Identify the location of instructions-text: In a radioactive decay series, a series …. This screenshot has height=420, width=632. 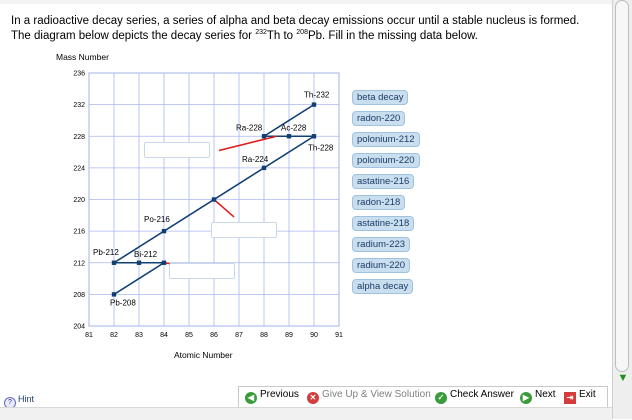
(295, 28).